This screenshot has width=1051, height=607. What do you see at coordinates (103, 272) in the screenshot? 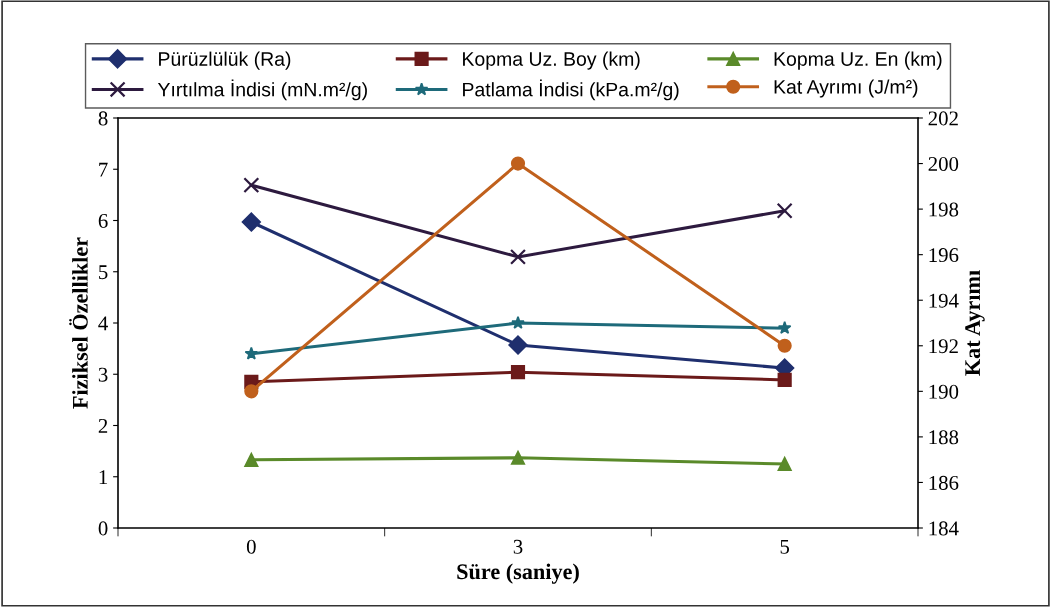
I see `y-tick-label: 5` at bounding box center [103, 272].